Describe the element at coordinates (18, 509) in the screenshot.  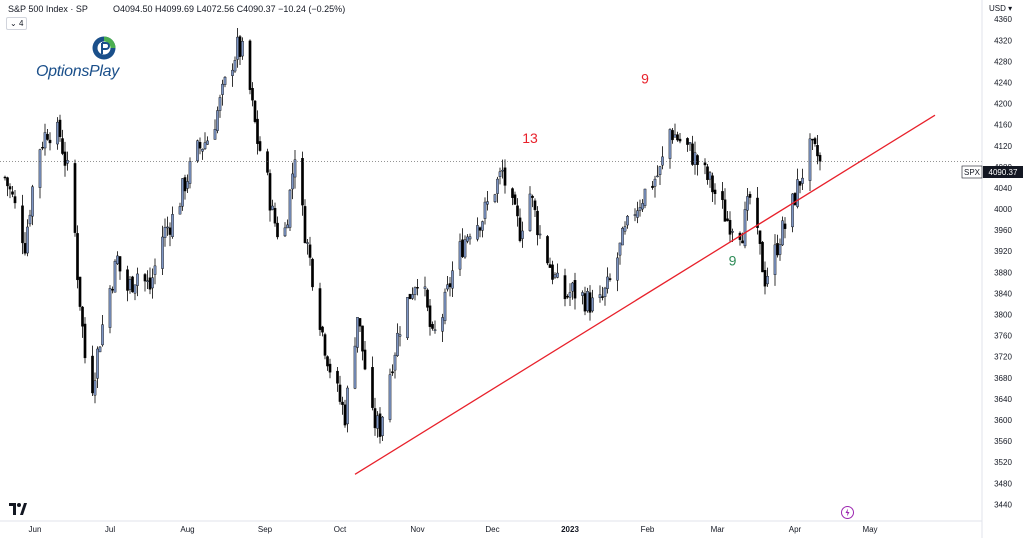
I see `tradingview-logo-icon` at that location.